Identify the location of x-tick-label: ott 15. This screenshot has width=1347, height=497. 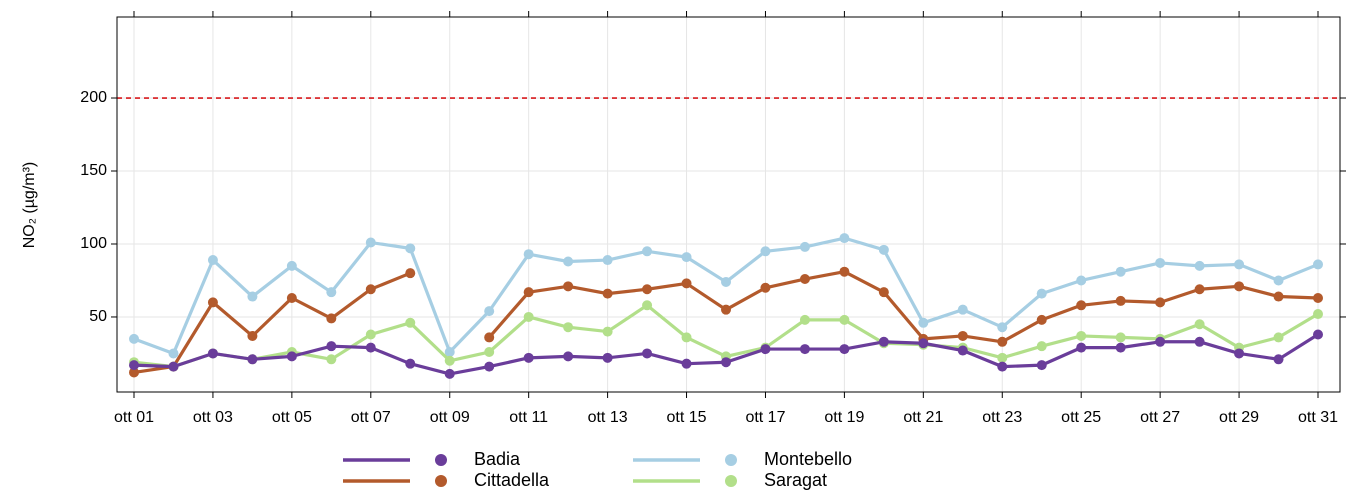
(687, 417).